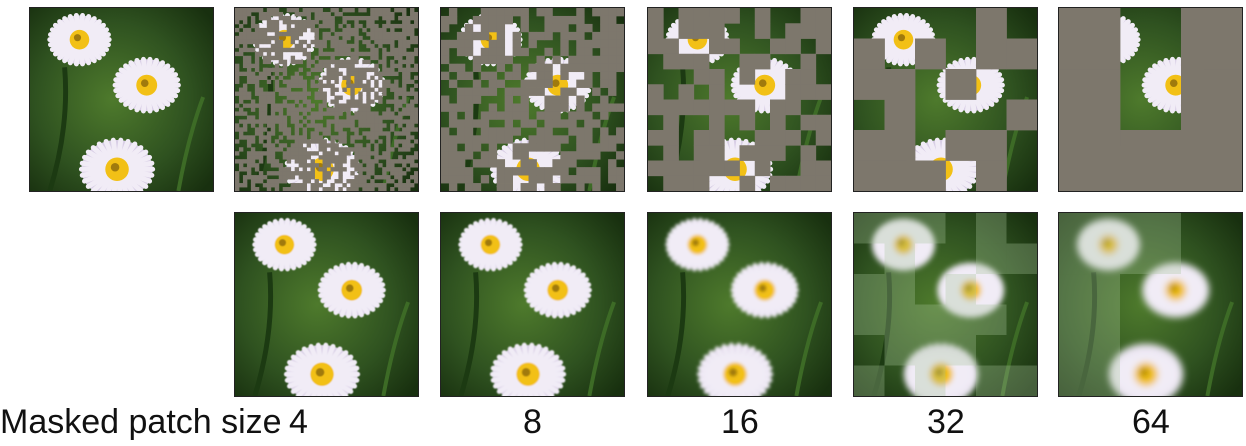 This screenshot has height=446, width=1246. Describe the element at coordinates (946, 422) in the screenshot. I see `label-patch-size-32: 32` at that location.